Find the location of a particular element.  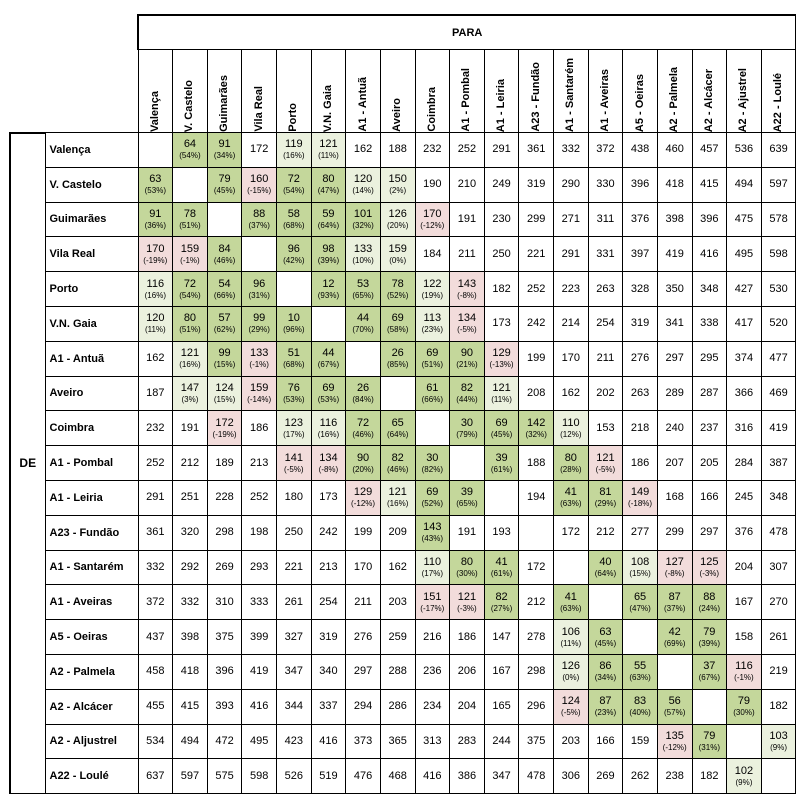

table-cell: 61 (66%) is located at coordinates (432, 393).